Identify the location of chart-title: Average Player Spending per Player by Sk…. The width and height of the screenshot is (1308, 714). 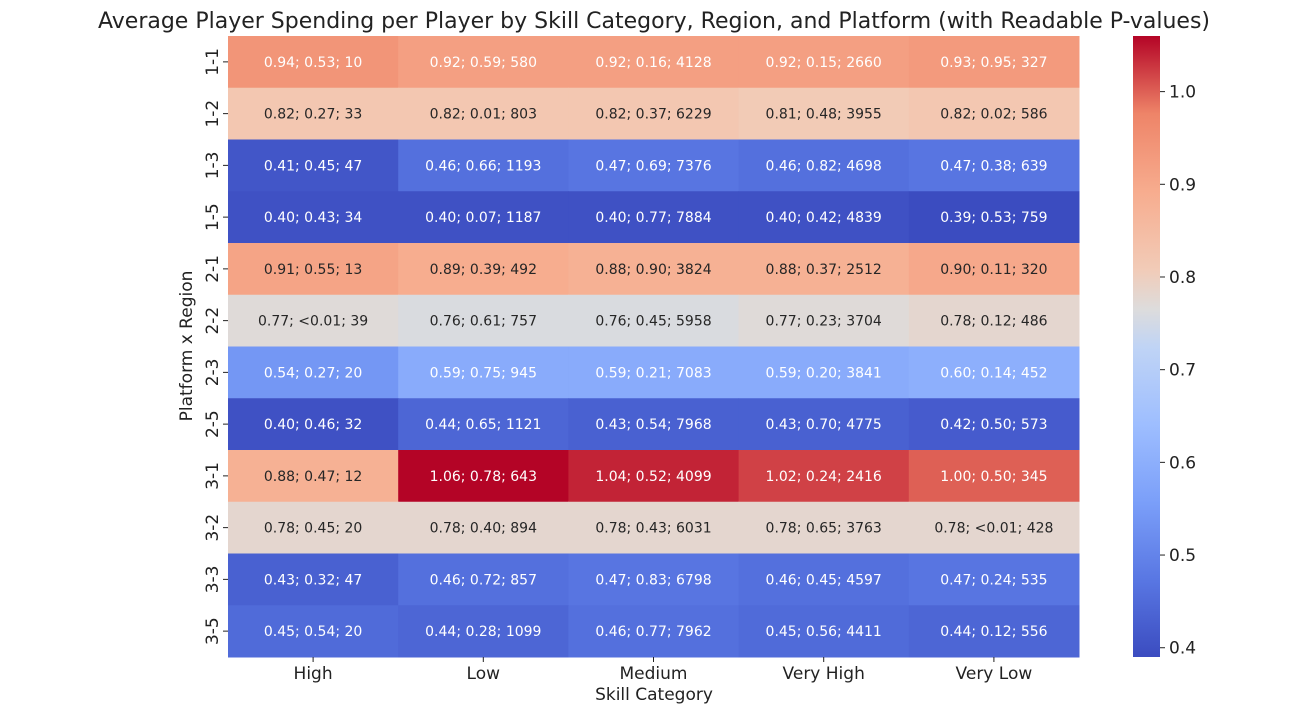
(654, 21).